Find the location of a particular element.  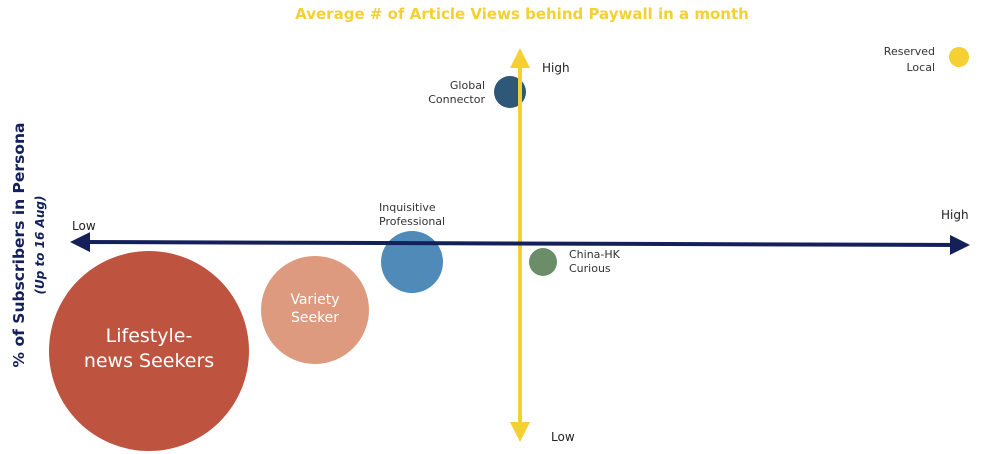

bubble-inquisitive-professional is located at coordinates (412, 262).